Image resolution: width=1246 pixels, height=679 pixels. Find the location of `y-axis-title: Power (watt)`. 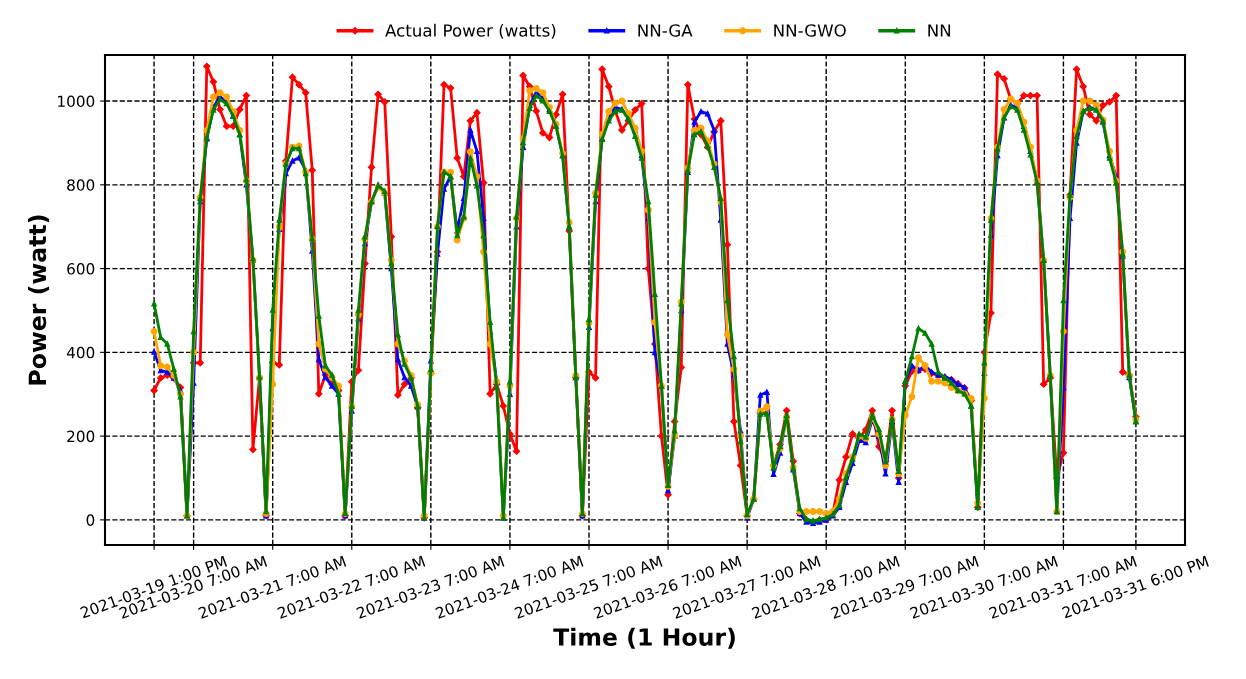

y-axis-title: Power (watt) is located at coordinates (39, 300).